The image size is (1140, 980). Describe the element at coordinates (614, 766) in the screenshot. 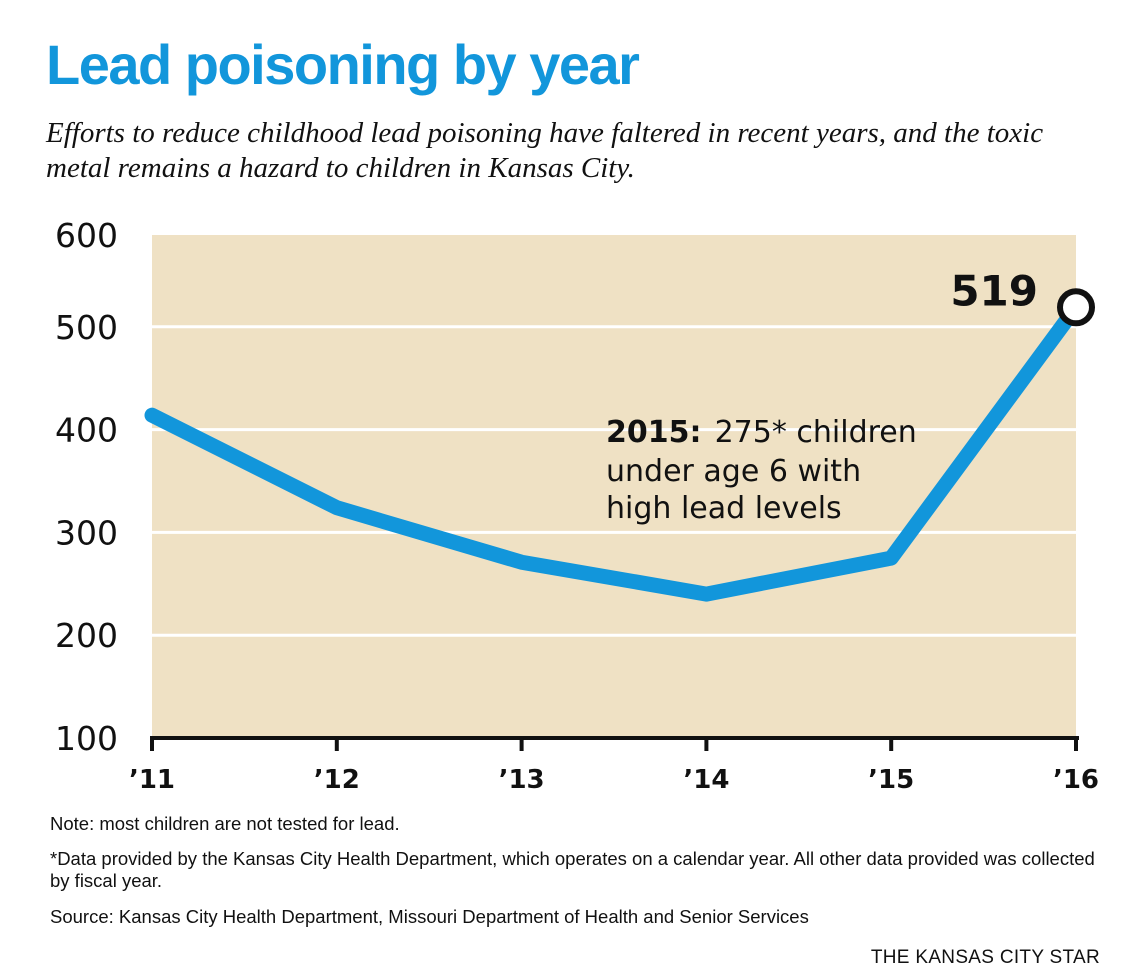

I see `x-axis-ticks: ’11 ’12 ’13 ’14 ’15 ’16` at that location.